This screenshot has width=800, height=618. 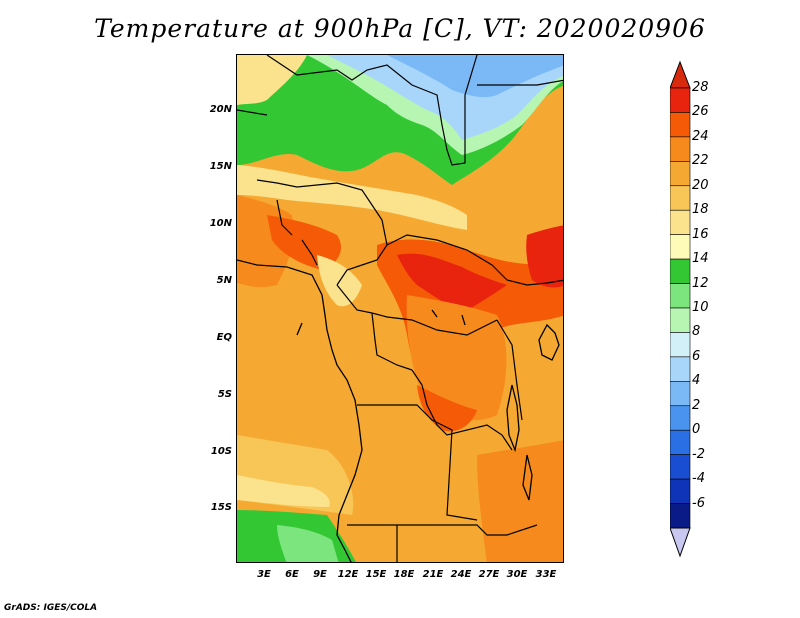 What do you see at coordinates (698, 454) in the screenshot?
I see `colorbar-level-label: -2` at bounding box center [698, 454].